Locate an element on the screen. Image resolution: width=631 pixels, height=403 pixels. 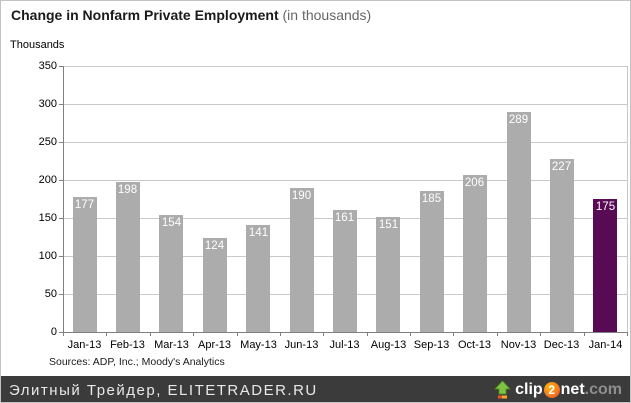
bar-value-Dec-13: 227 is located at coordinates (561, 167).